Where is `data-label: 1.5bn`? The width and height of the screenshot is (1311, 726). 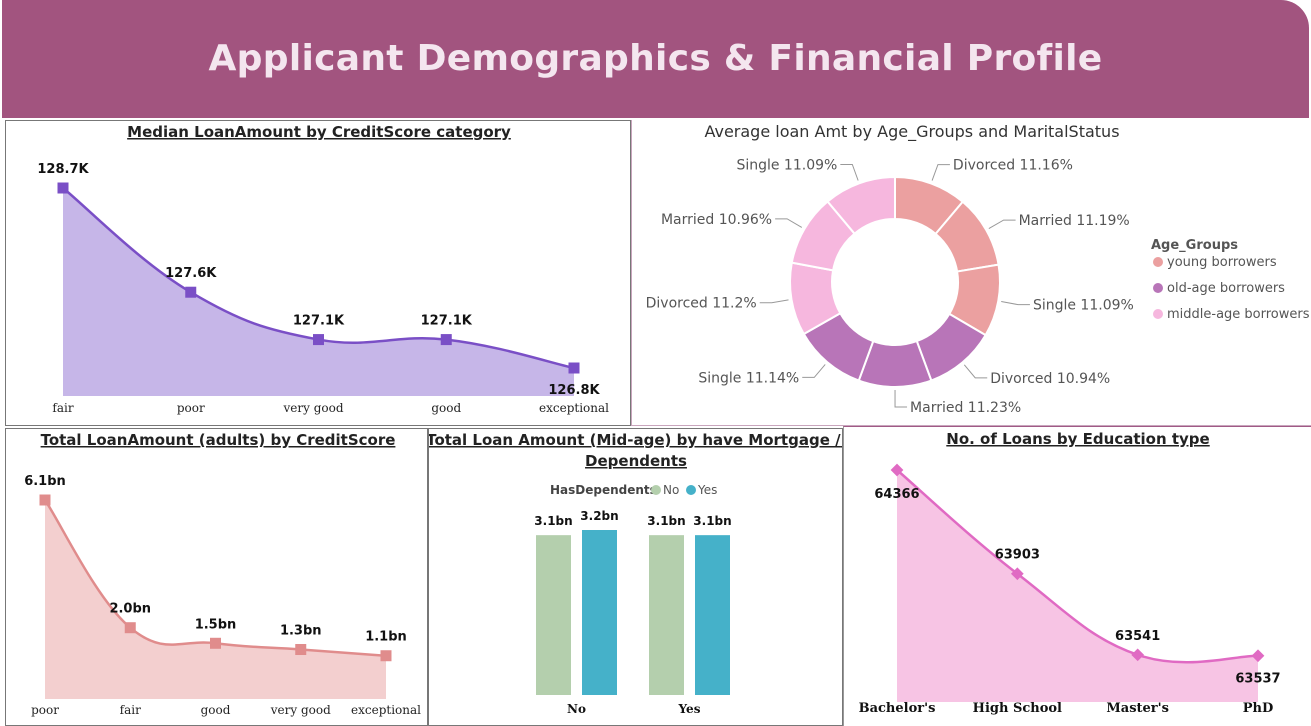 data-label: 1.5bn is located at coordinates (216, 624).